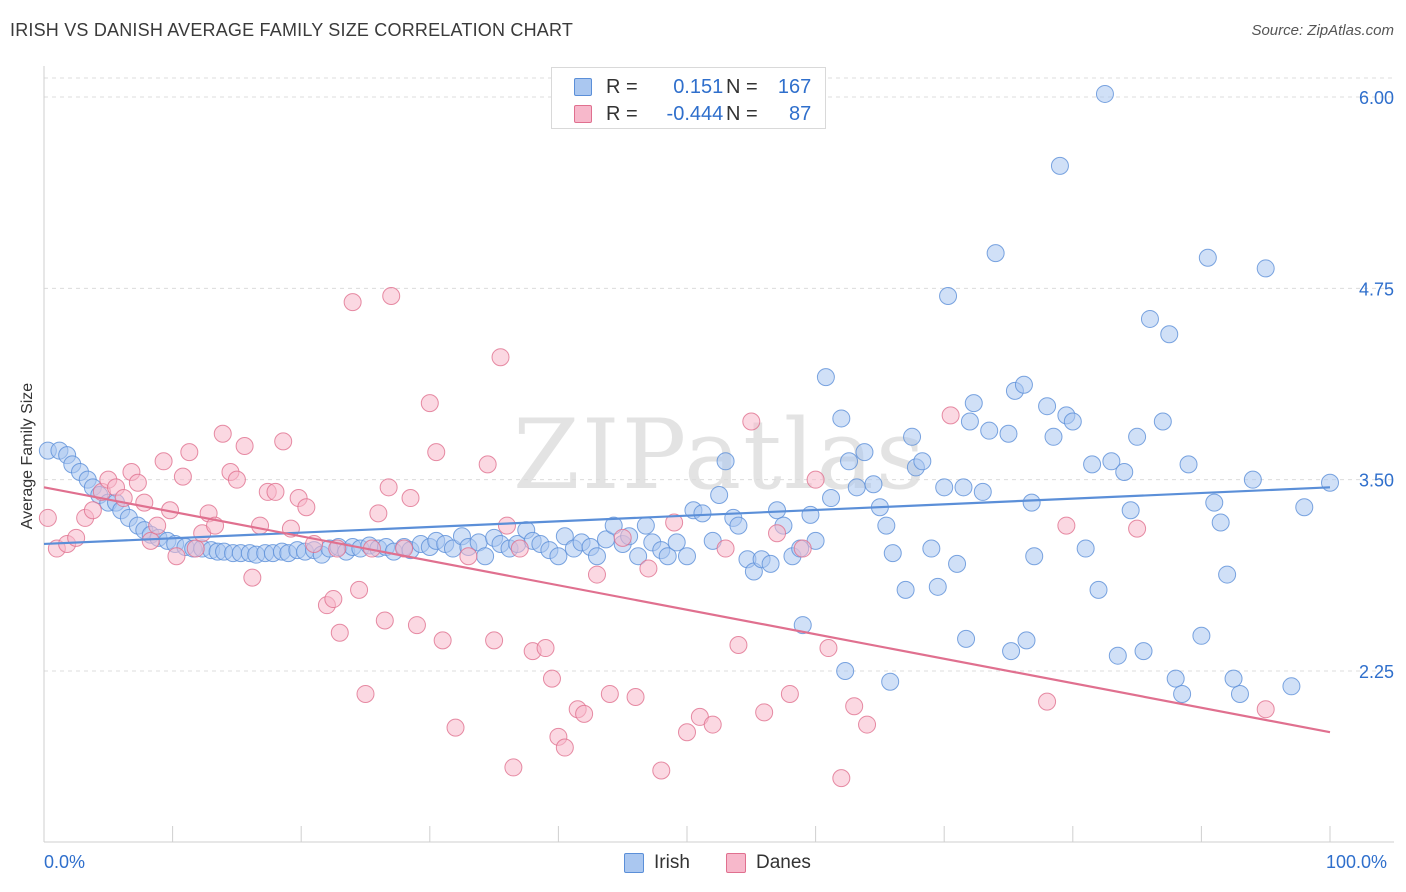 Image resolution: width=1406 pixels, height=892 pixels. Describe the element at coordinates (783, 862) in the screenshot. I see `series-legend-label-danes: Danes` at that location.